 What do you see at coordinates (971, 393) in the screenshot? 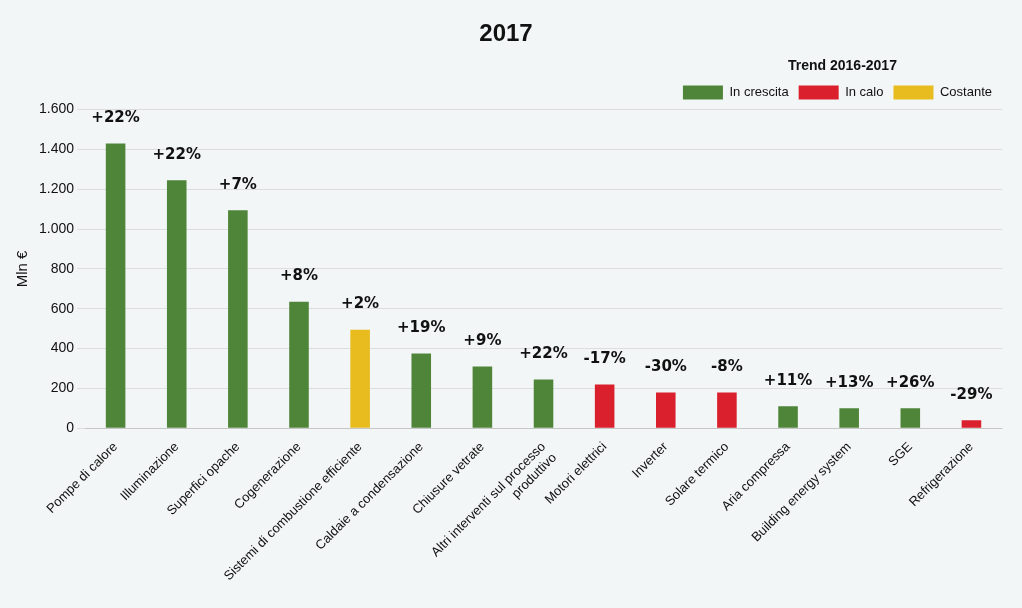
I see `annotation: -29%` at bounding box center [971, 393].